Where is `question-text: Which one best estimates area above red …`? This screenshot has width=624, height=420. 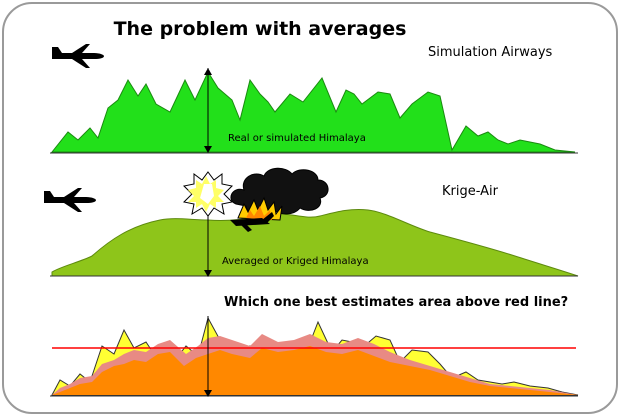
question-text: Which one best estimates area above red … is located at coordinates (396, 302).